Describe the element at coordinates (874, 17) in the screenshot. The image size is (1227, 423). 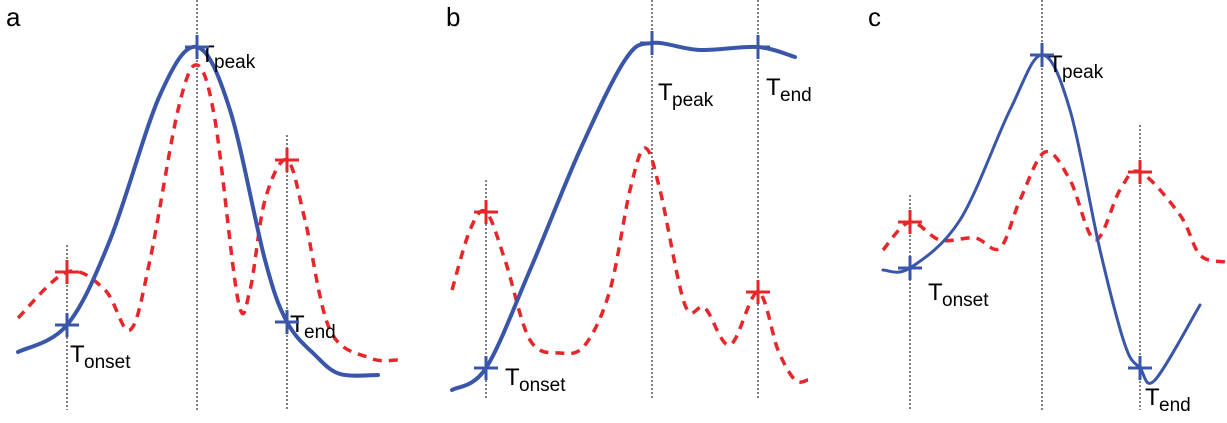
I see `panel-label: c` at that location.